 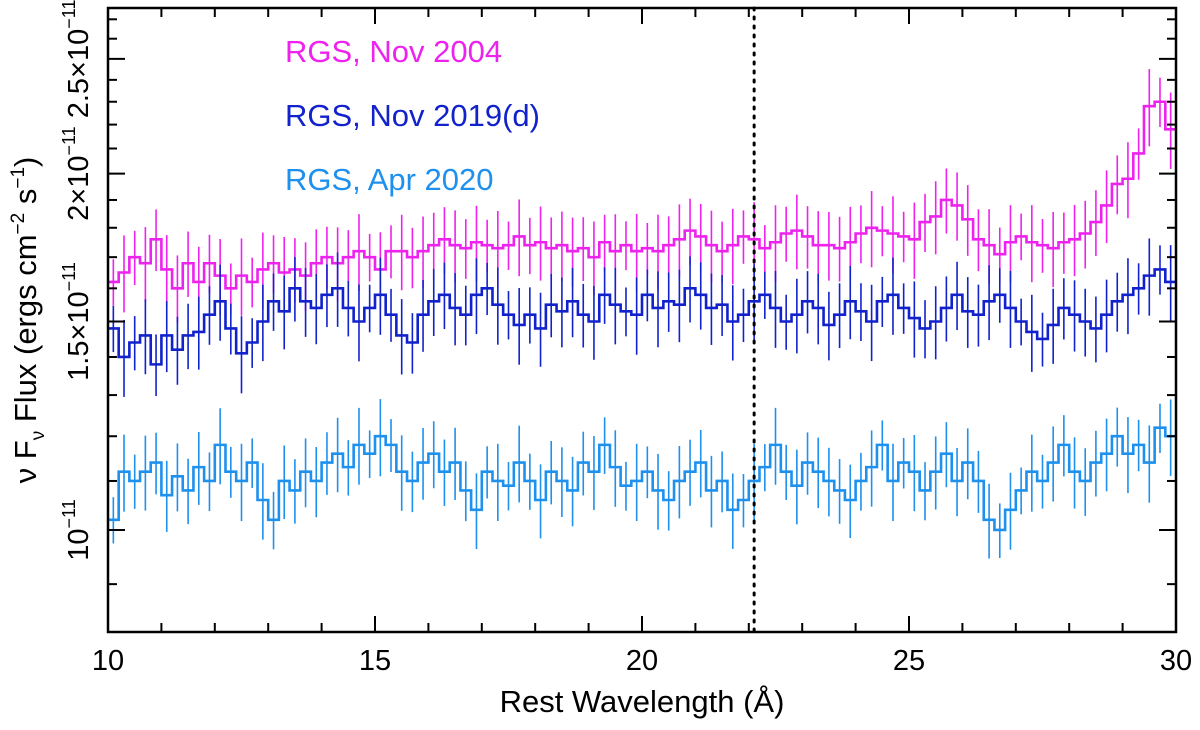 What do you see at coordinates (393, 51) in the screenshot?
I see `legend-entry: RGS, Nov 2004` at bounding box center [393, 51].